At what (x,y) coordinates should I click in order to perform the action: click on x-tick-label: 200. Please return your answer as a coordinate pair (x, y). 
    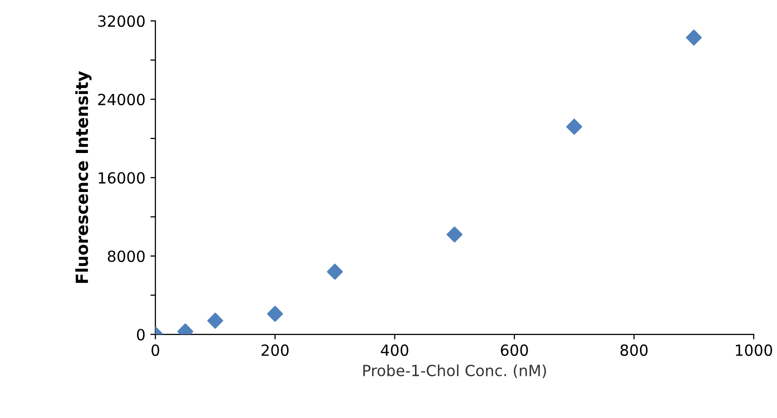
    Looking at the image, I should click on (275, 350).